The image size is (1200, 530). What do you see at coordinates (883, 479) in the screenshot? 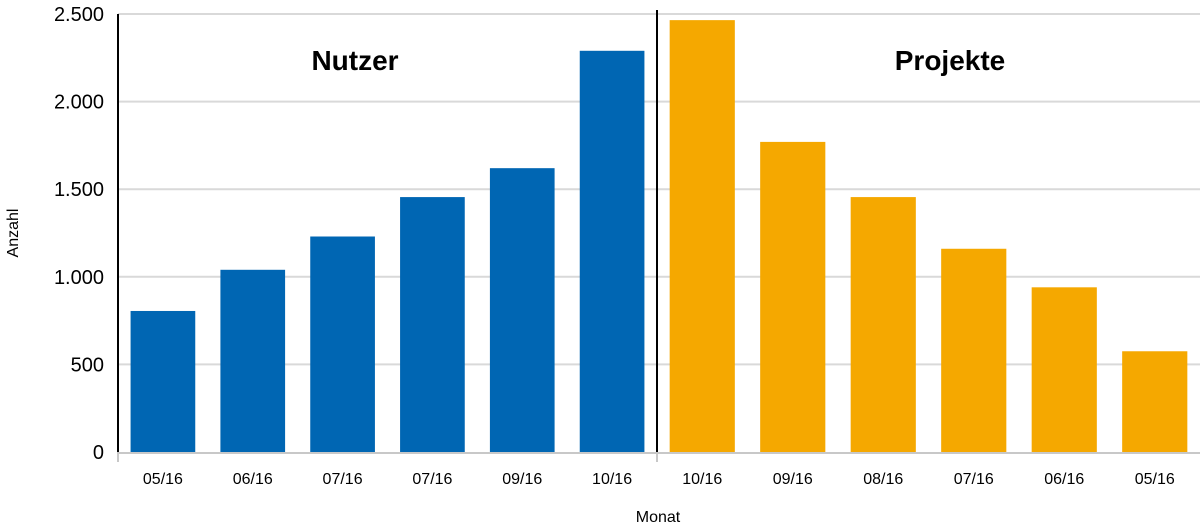
I see `x-tick-label: 08/16` at bounding box center [883, 479].